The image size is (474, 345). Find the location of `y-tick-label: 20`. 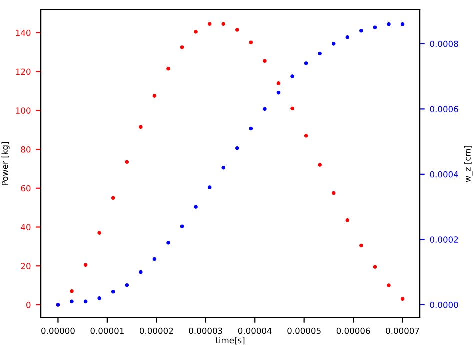

y-tick-label: 20 is located at coordinates (26, 266).